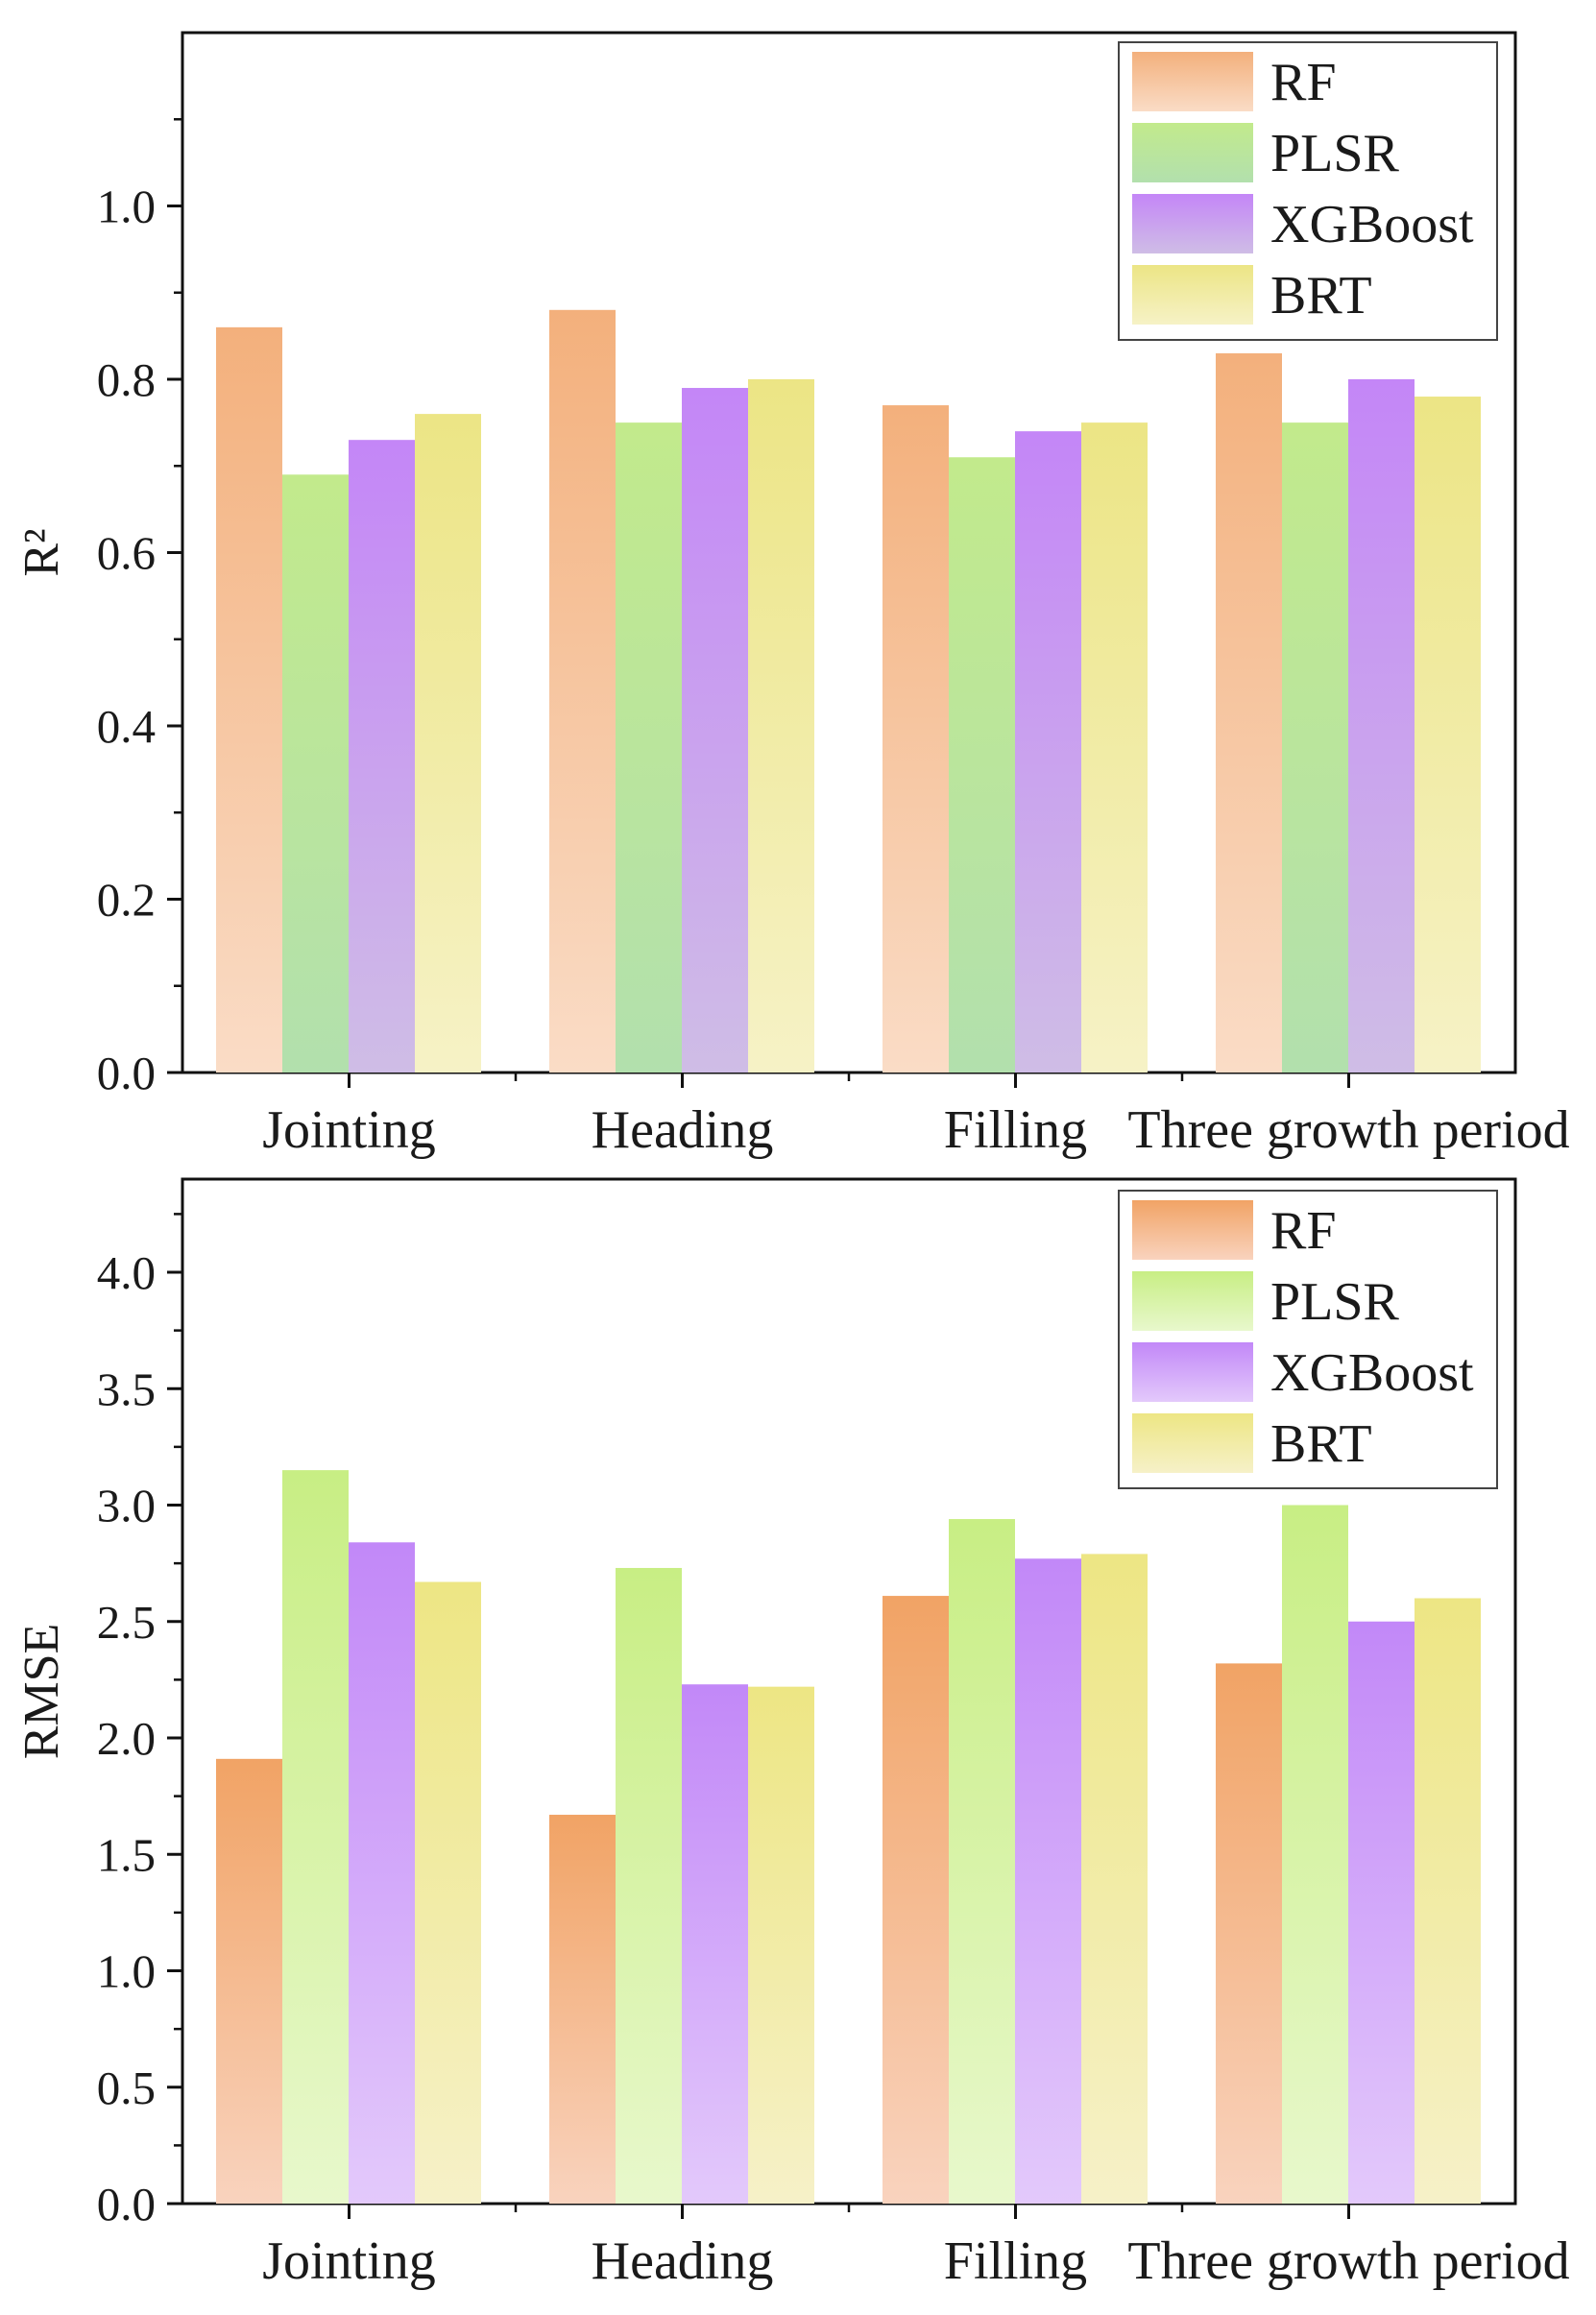 The image size is (1596, 2315). What do you see at coordinates (1192, 153) in the screenshot?
I see `r2-legend-swatch-plsr` at bounding box center [1192, 153].